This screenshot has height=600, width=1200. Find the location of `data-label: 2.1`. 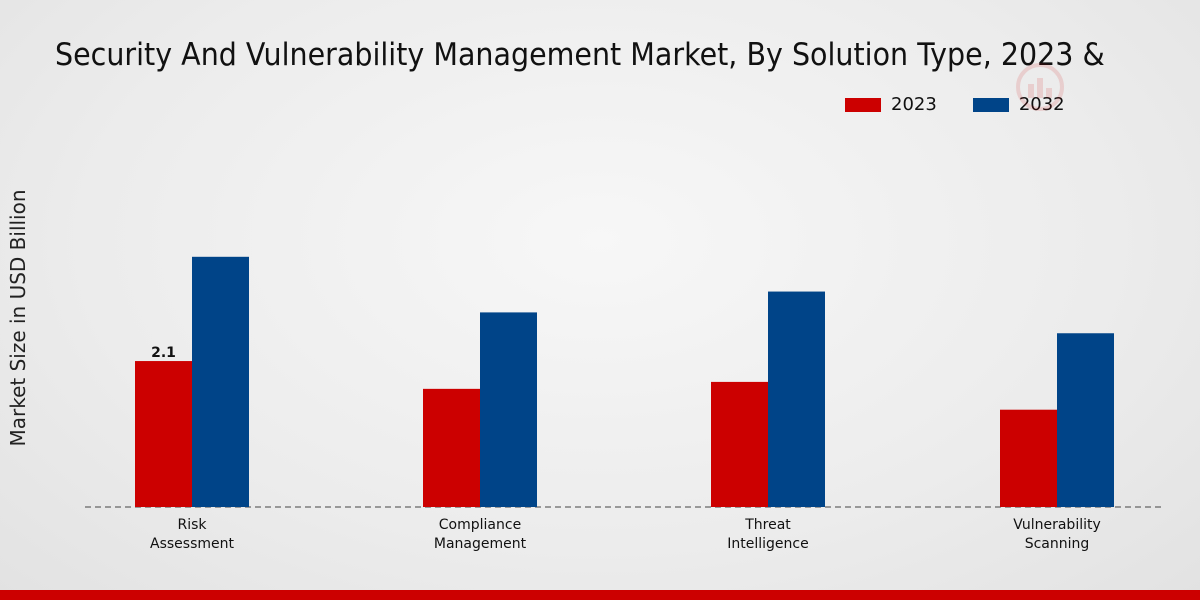

data-label: 2.1 is located at coordinates (163, 353).